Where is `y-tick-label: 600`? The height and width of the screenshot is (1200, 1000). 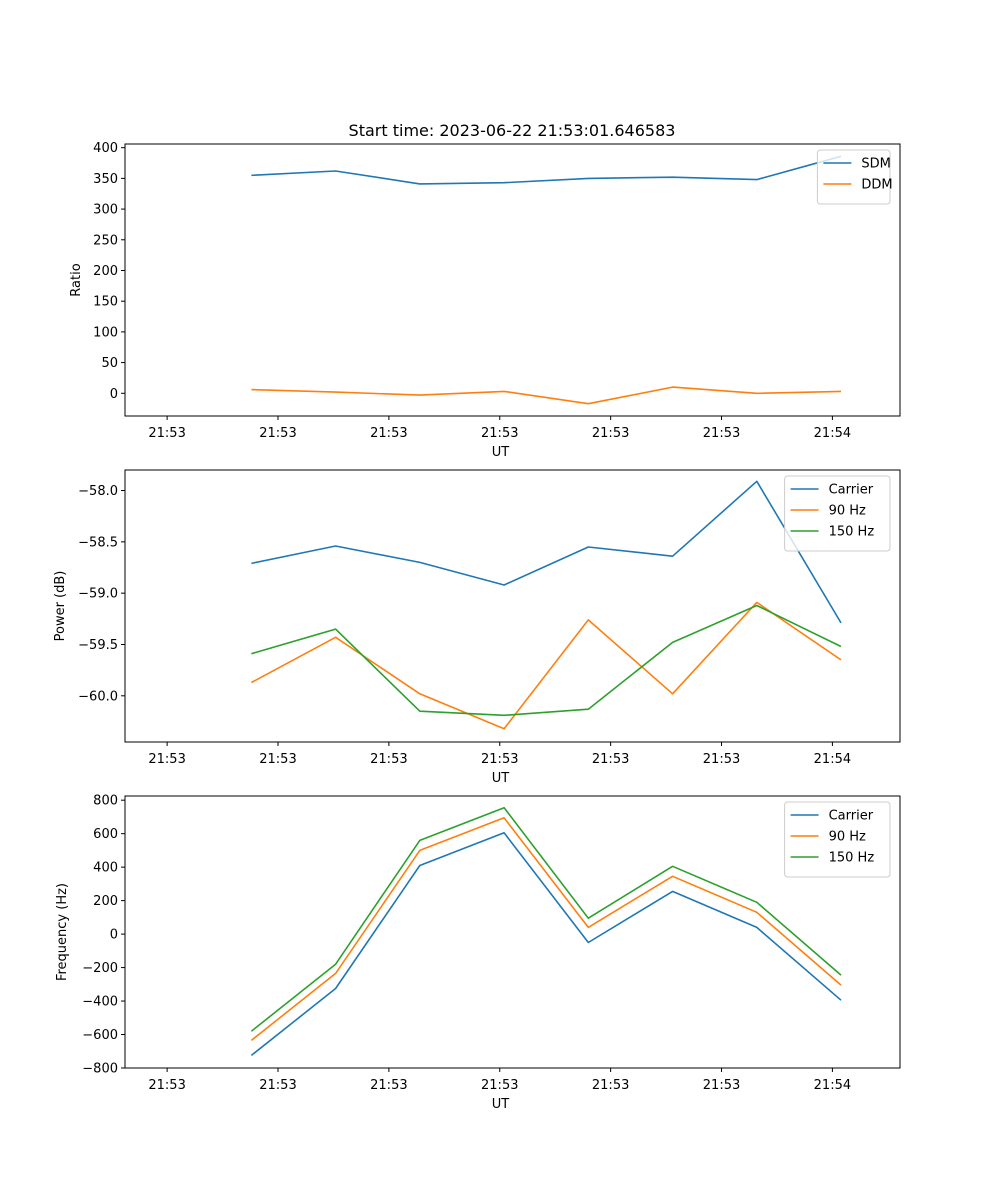
y-tick-label: 600 is located at coordinates (105, 834).